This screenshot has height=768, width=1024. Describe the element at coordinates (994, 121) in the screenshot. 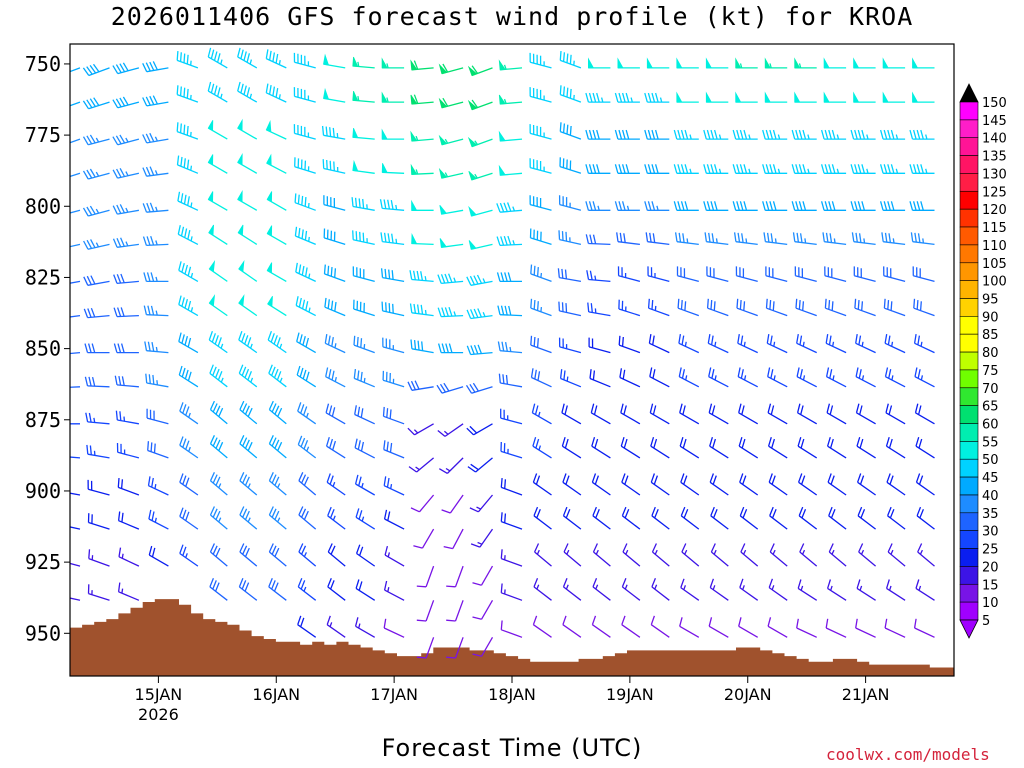

I see `colorbar-label: 145` at that location.